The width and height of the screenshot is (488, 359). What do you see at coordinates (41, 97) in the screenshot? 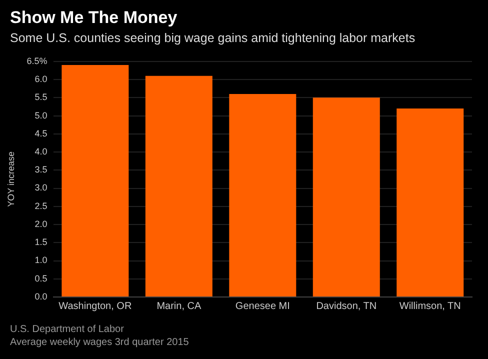
I see `y-tick-label: 5.5` at bounding box center [41, 97].